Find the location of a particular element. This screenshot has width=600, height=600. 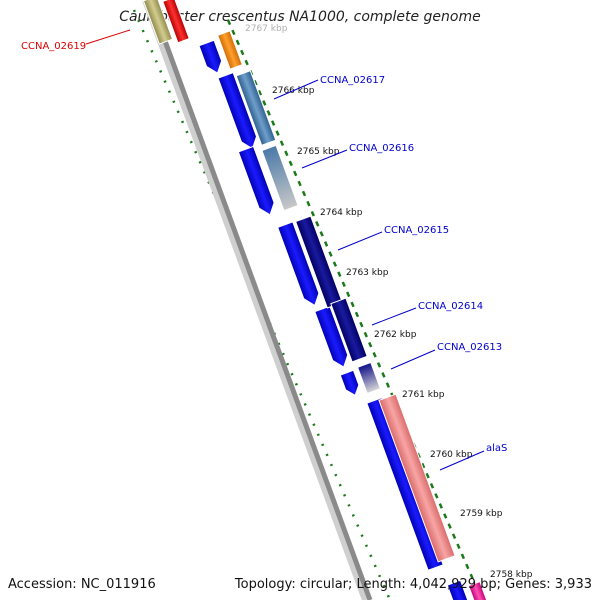

gene-label: CCNA_02615 is located at coordinates (416, 230).